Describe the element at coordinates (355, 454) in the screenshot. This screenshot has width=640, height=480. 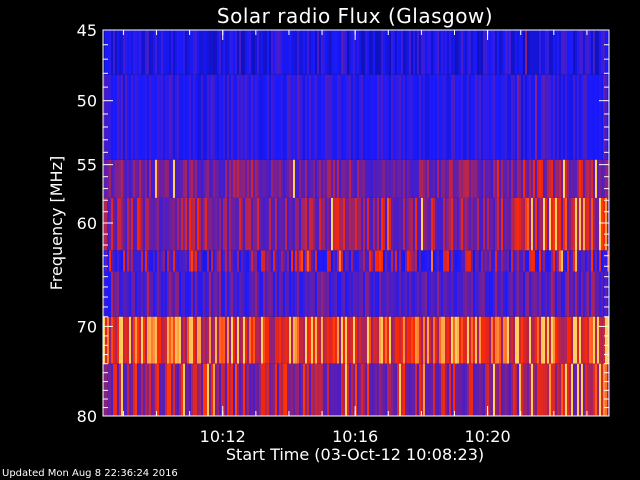
I see `x-axis-label: Start Time (03-Oct-12 10:08:23)` at that location.